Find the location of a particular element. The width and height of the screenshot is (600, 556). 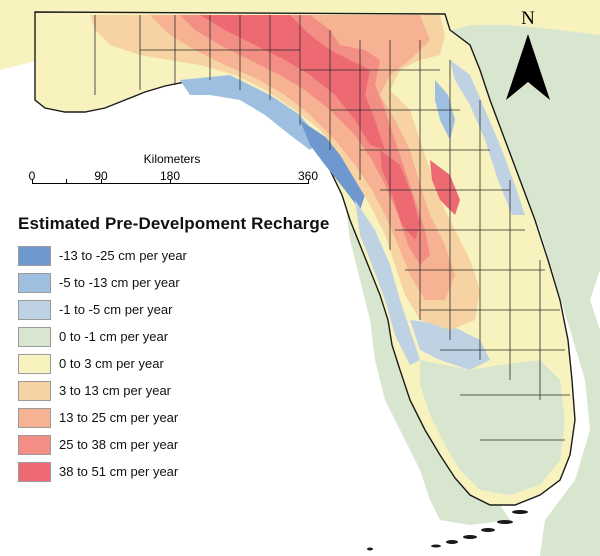

legend-label: -13 to -25 cm per year is located at coordinates (123, 255).